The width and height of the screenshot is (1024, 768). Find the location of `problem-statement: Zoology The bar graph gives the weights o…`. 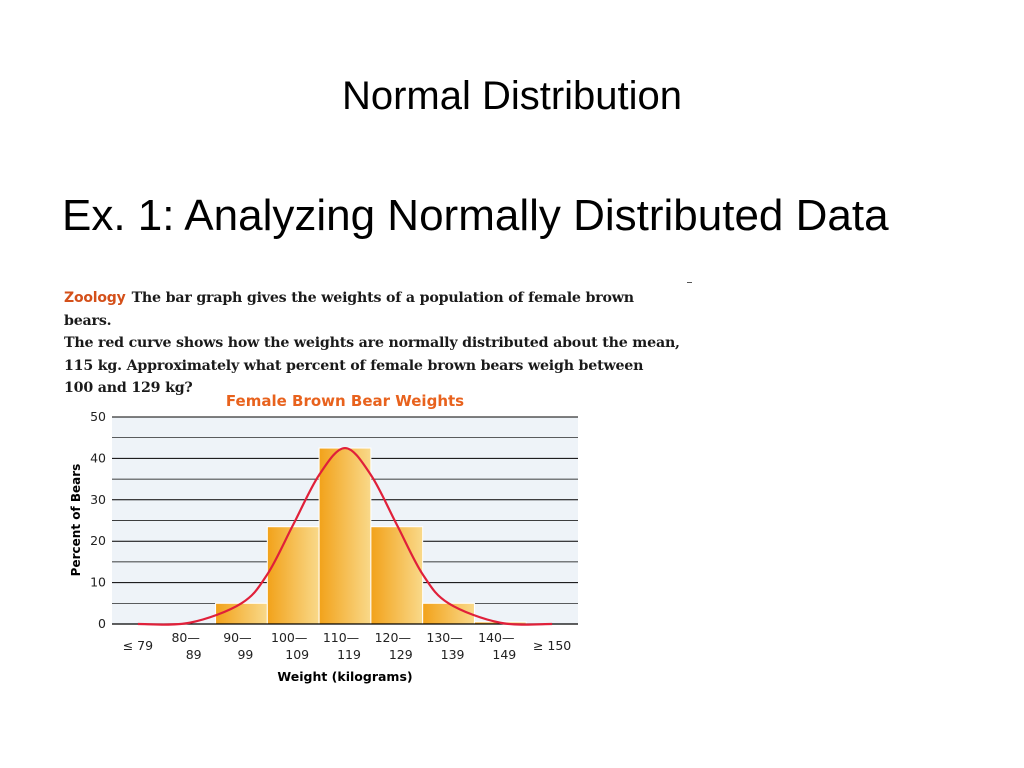

problem-statement: Zoology The bar graph gives the weights o… is located at coordinates (374, 343).